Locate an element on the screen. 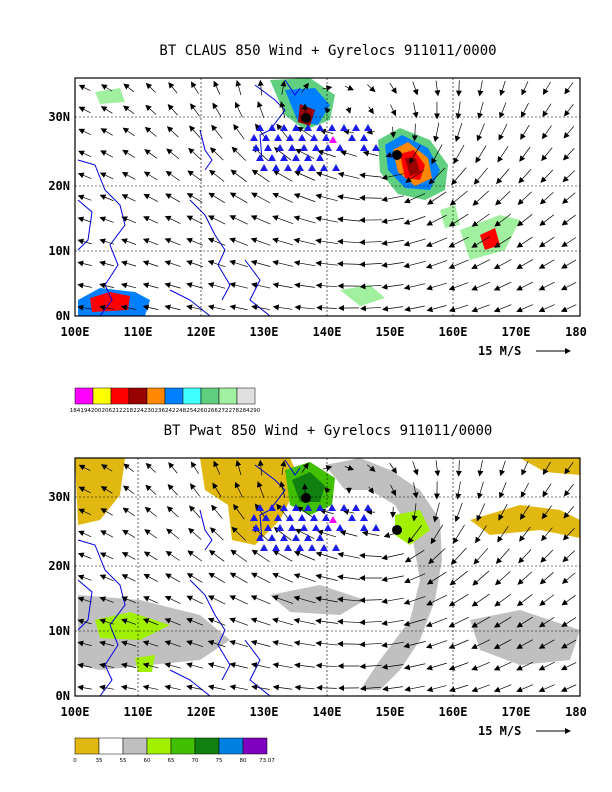 The width and height of the screenshot is (612, 792). x-tick: 140E is located at coordinates (327, 712).